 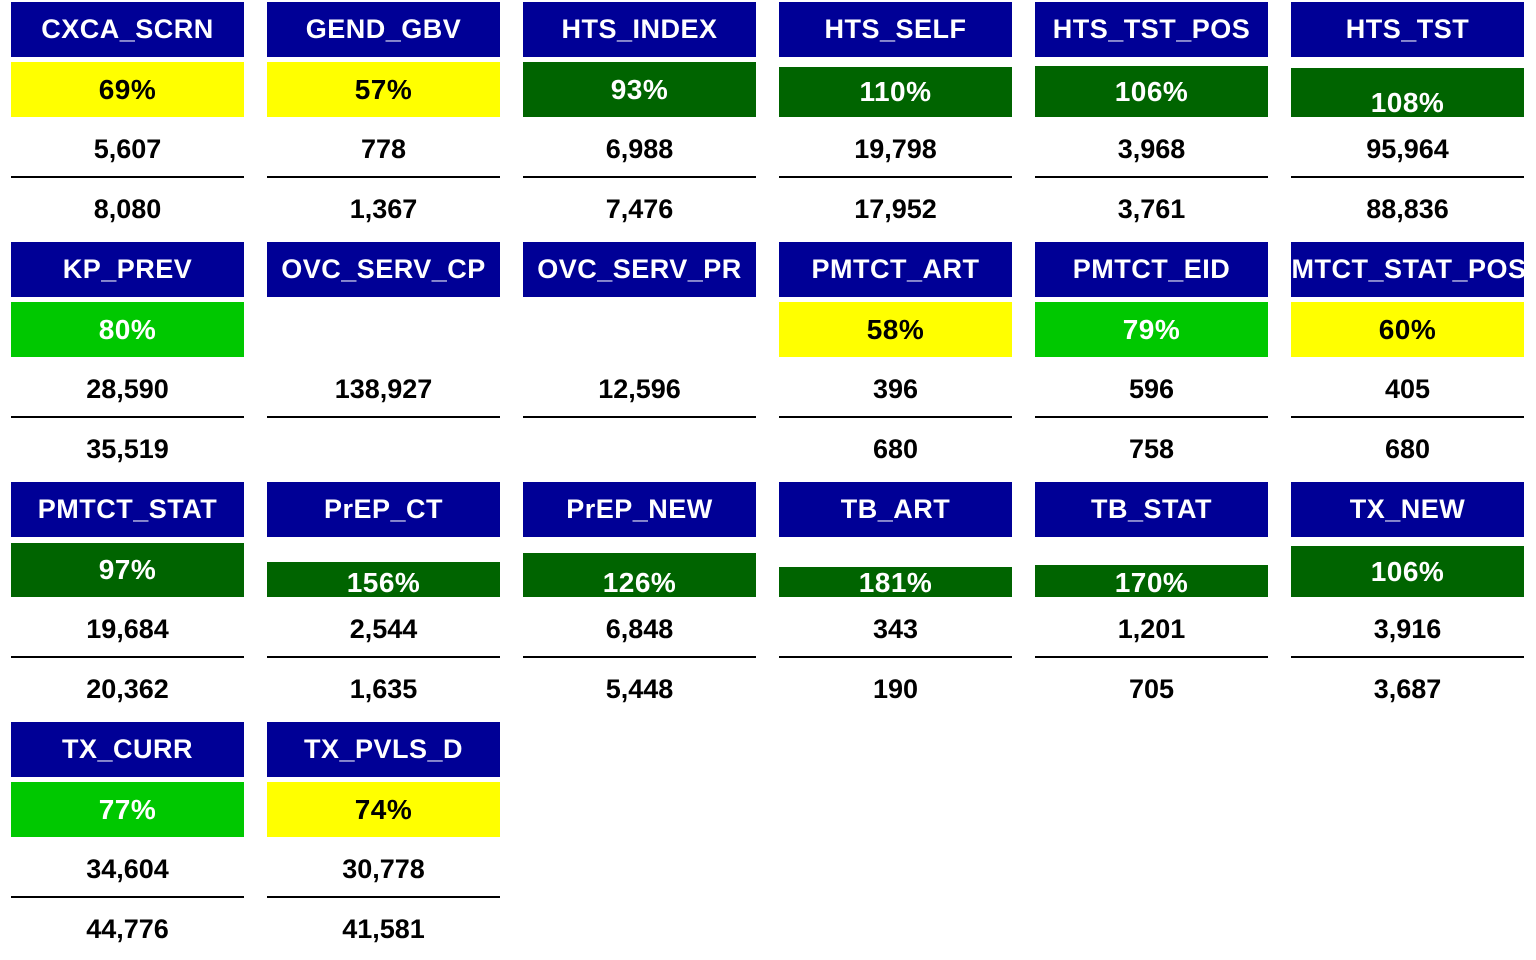 I want to click on kpi-card-hts-tst: HTS_TST 108% 95,964 88,836, so click(x=1407, y=120).